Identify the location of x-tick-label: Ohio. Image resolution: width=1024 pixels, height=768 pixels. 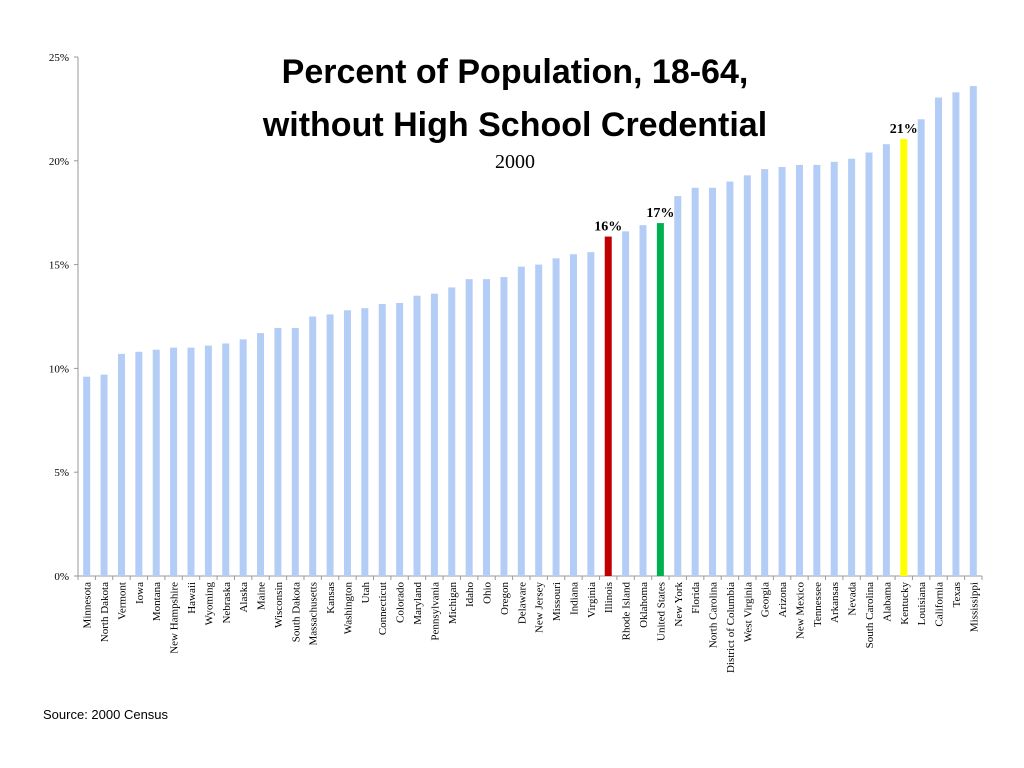
(488, 593).